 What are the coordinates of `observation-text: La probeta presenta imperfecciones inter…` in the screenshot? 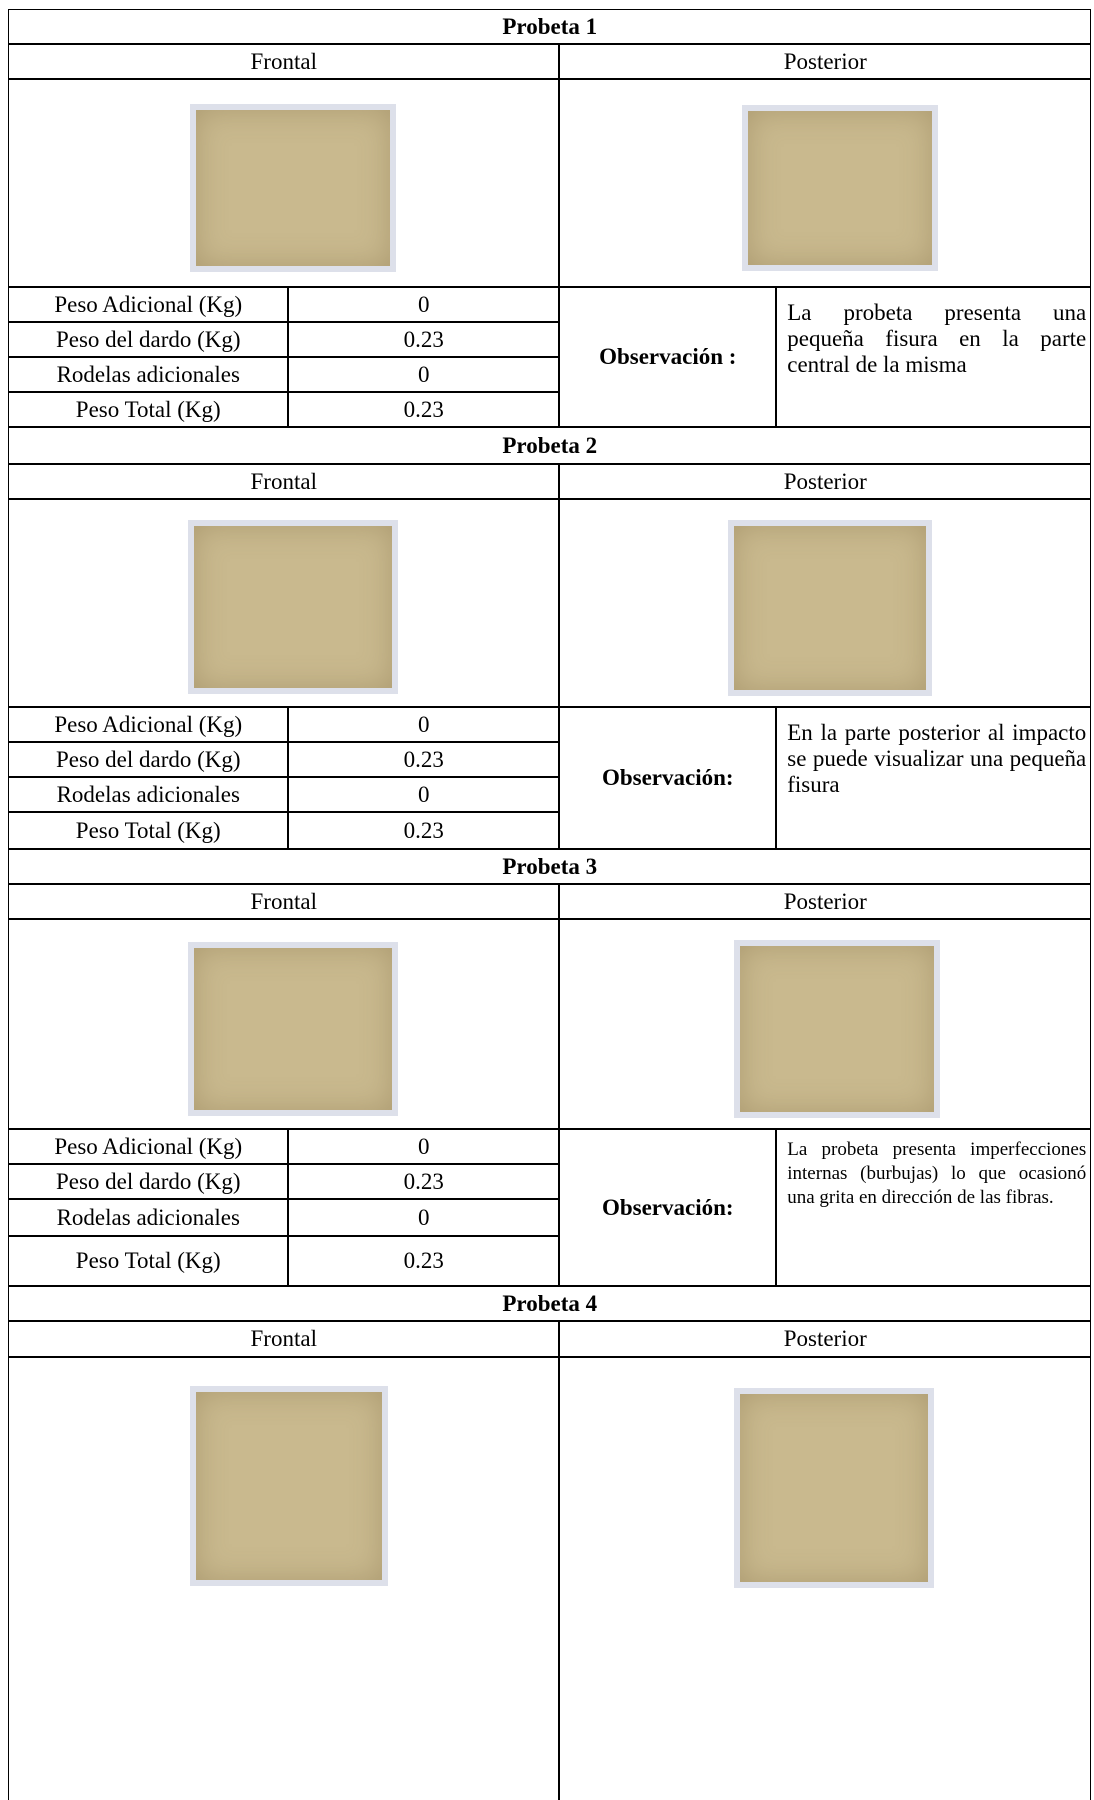 It's located at (934, 1208).